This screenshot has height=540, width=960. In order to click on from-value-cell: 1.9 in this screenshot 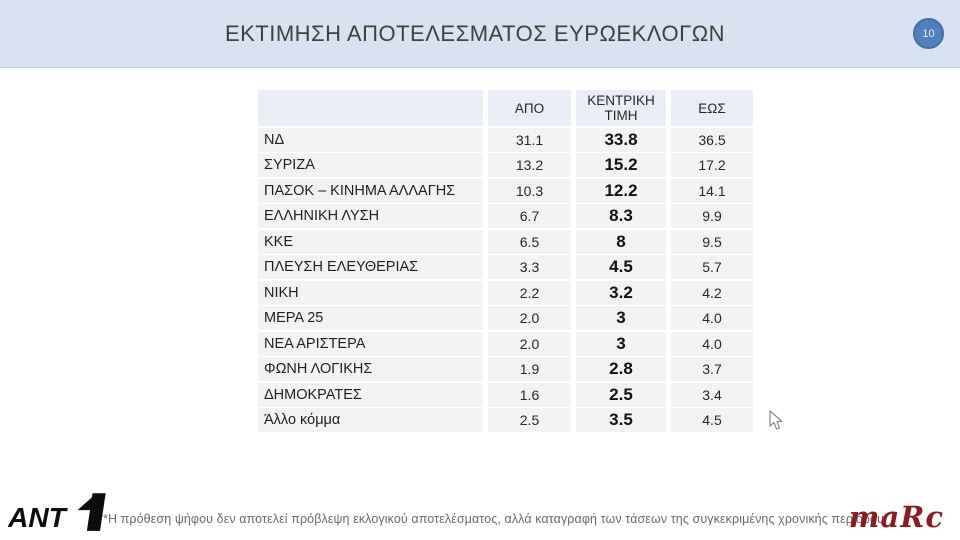, I will do `click(529, 369)`.